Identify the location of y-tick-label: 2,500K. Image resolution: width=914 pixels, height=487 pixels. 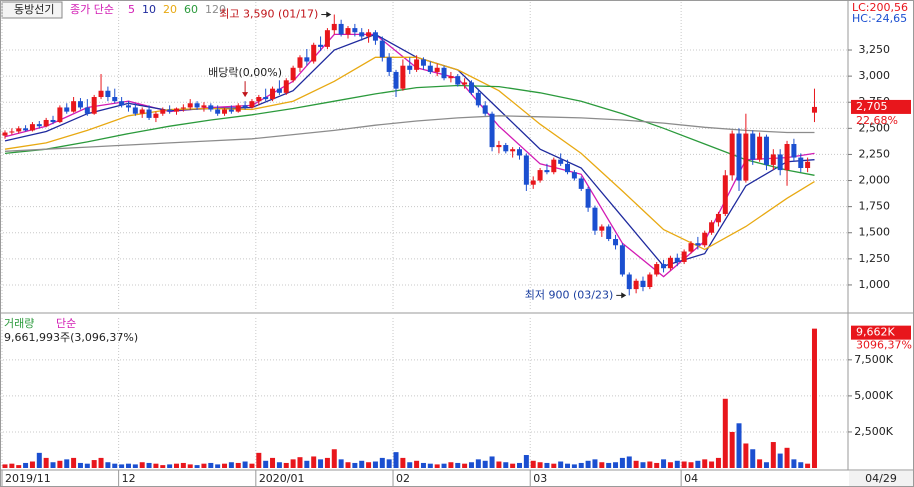
(873, 431).